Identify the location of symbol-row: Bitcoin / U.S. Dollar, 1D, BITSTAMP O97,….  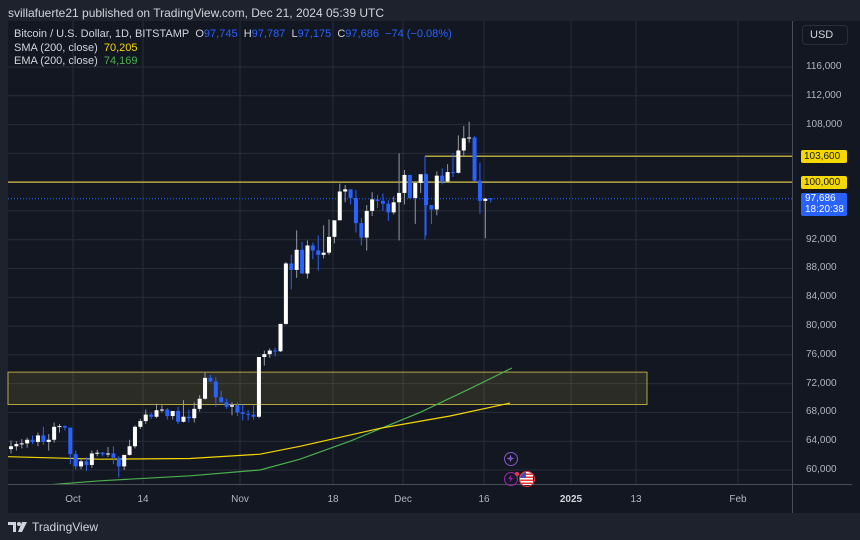
(233, 34).